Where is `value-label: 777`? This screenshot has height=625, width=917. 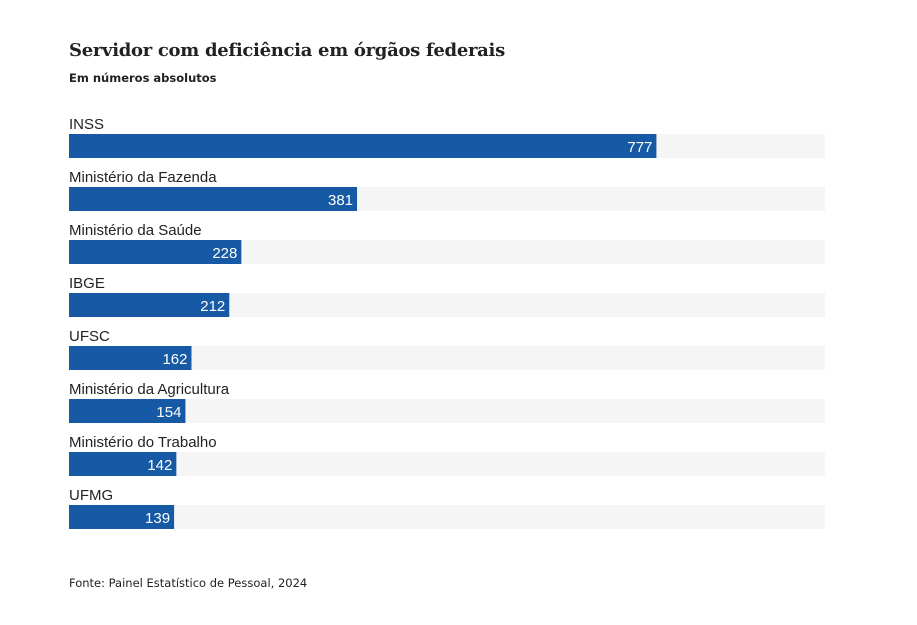
value-label: 777 is located at coordinates (639, 147).